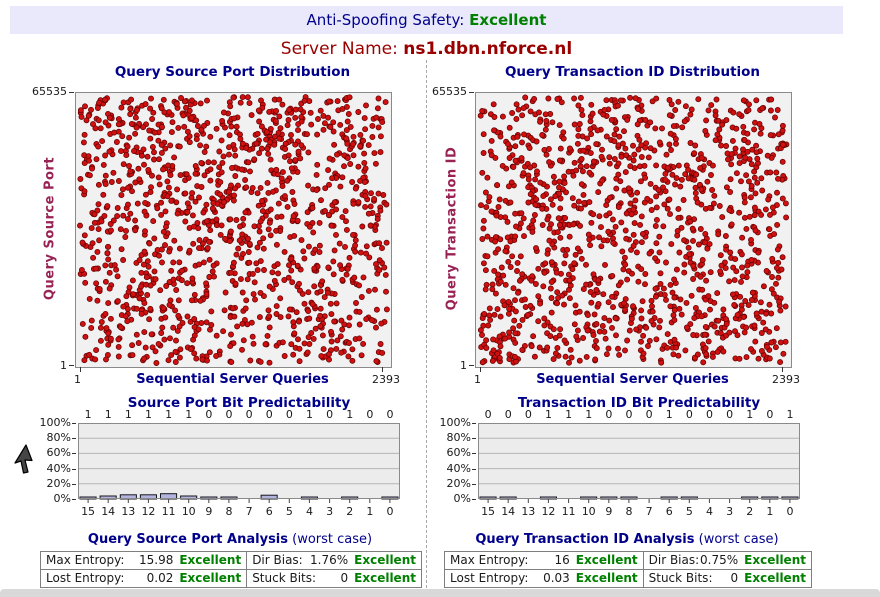 Image resolution: width=880 pixels, height=597 pixels. What do you see at coordinates (23, 459) in the screenshot?
I see `mouse-cursor-icon` at bounding box center [23, 459].